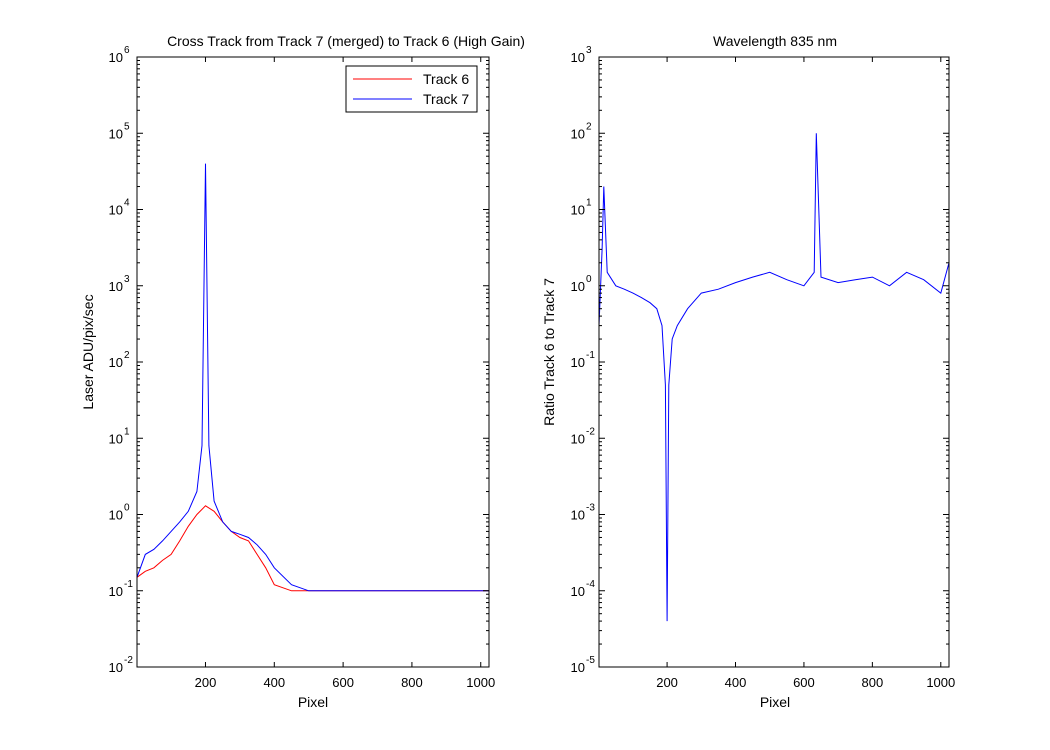 This screenshot has height=750, width=1050. Describe the element at coordinates (590, 508) in the screenshot. I see `right-ytick-exponent: -3` at that location.